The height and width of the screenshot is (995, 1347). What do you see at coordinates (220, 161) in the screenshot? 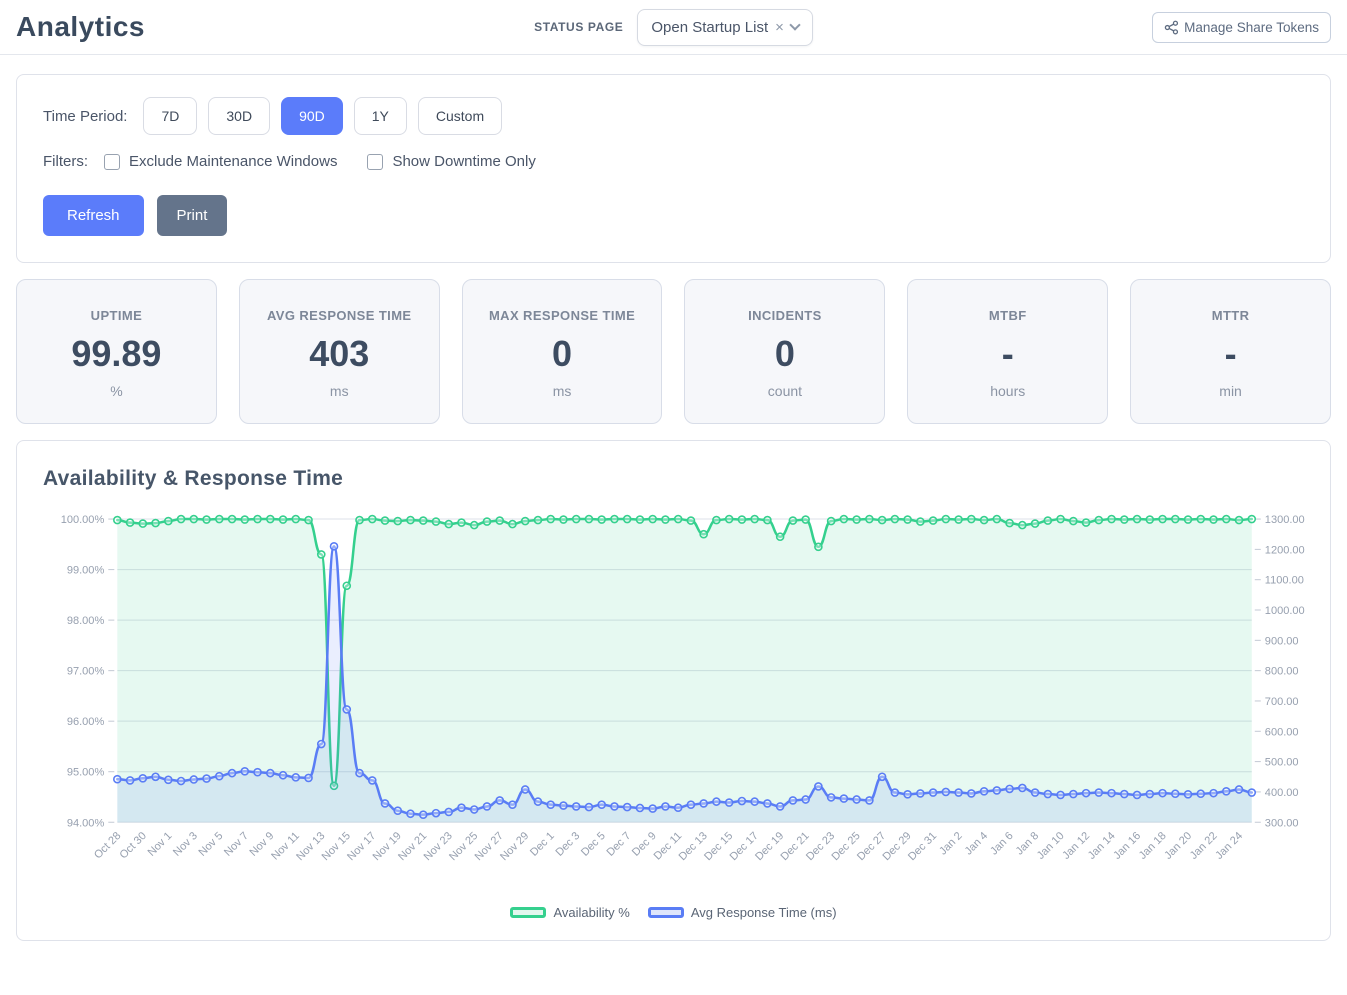
I see `exclude-maintenance-checkbox-group: Exclude Maintenance Windows` at bounding box center [220, 161].